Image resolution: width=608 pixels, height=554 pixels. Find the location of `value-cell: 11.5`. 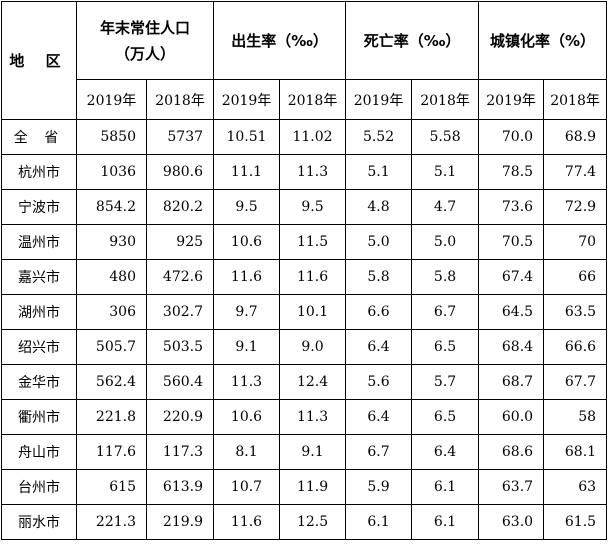

value-cell: 11.5 is located at coordinates (313, 242).